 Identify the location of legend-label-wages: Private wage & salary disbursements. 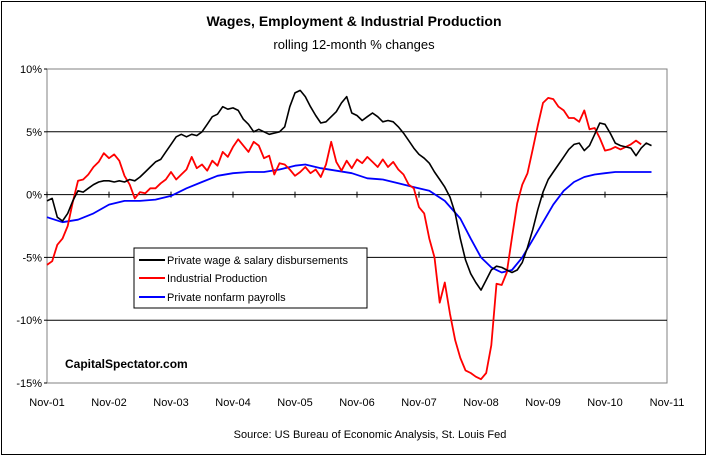
(257, 261).